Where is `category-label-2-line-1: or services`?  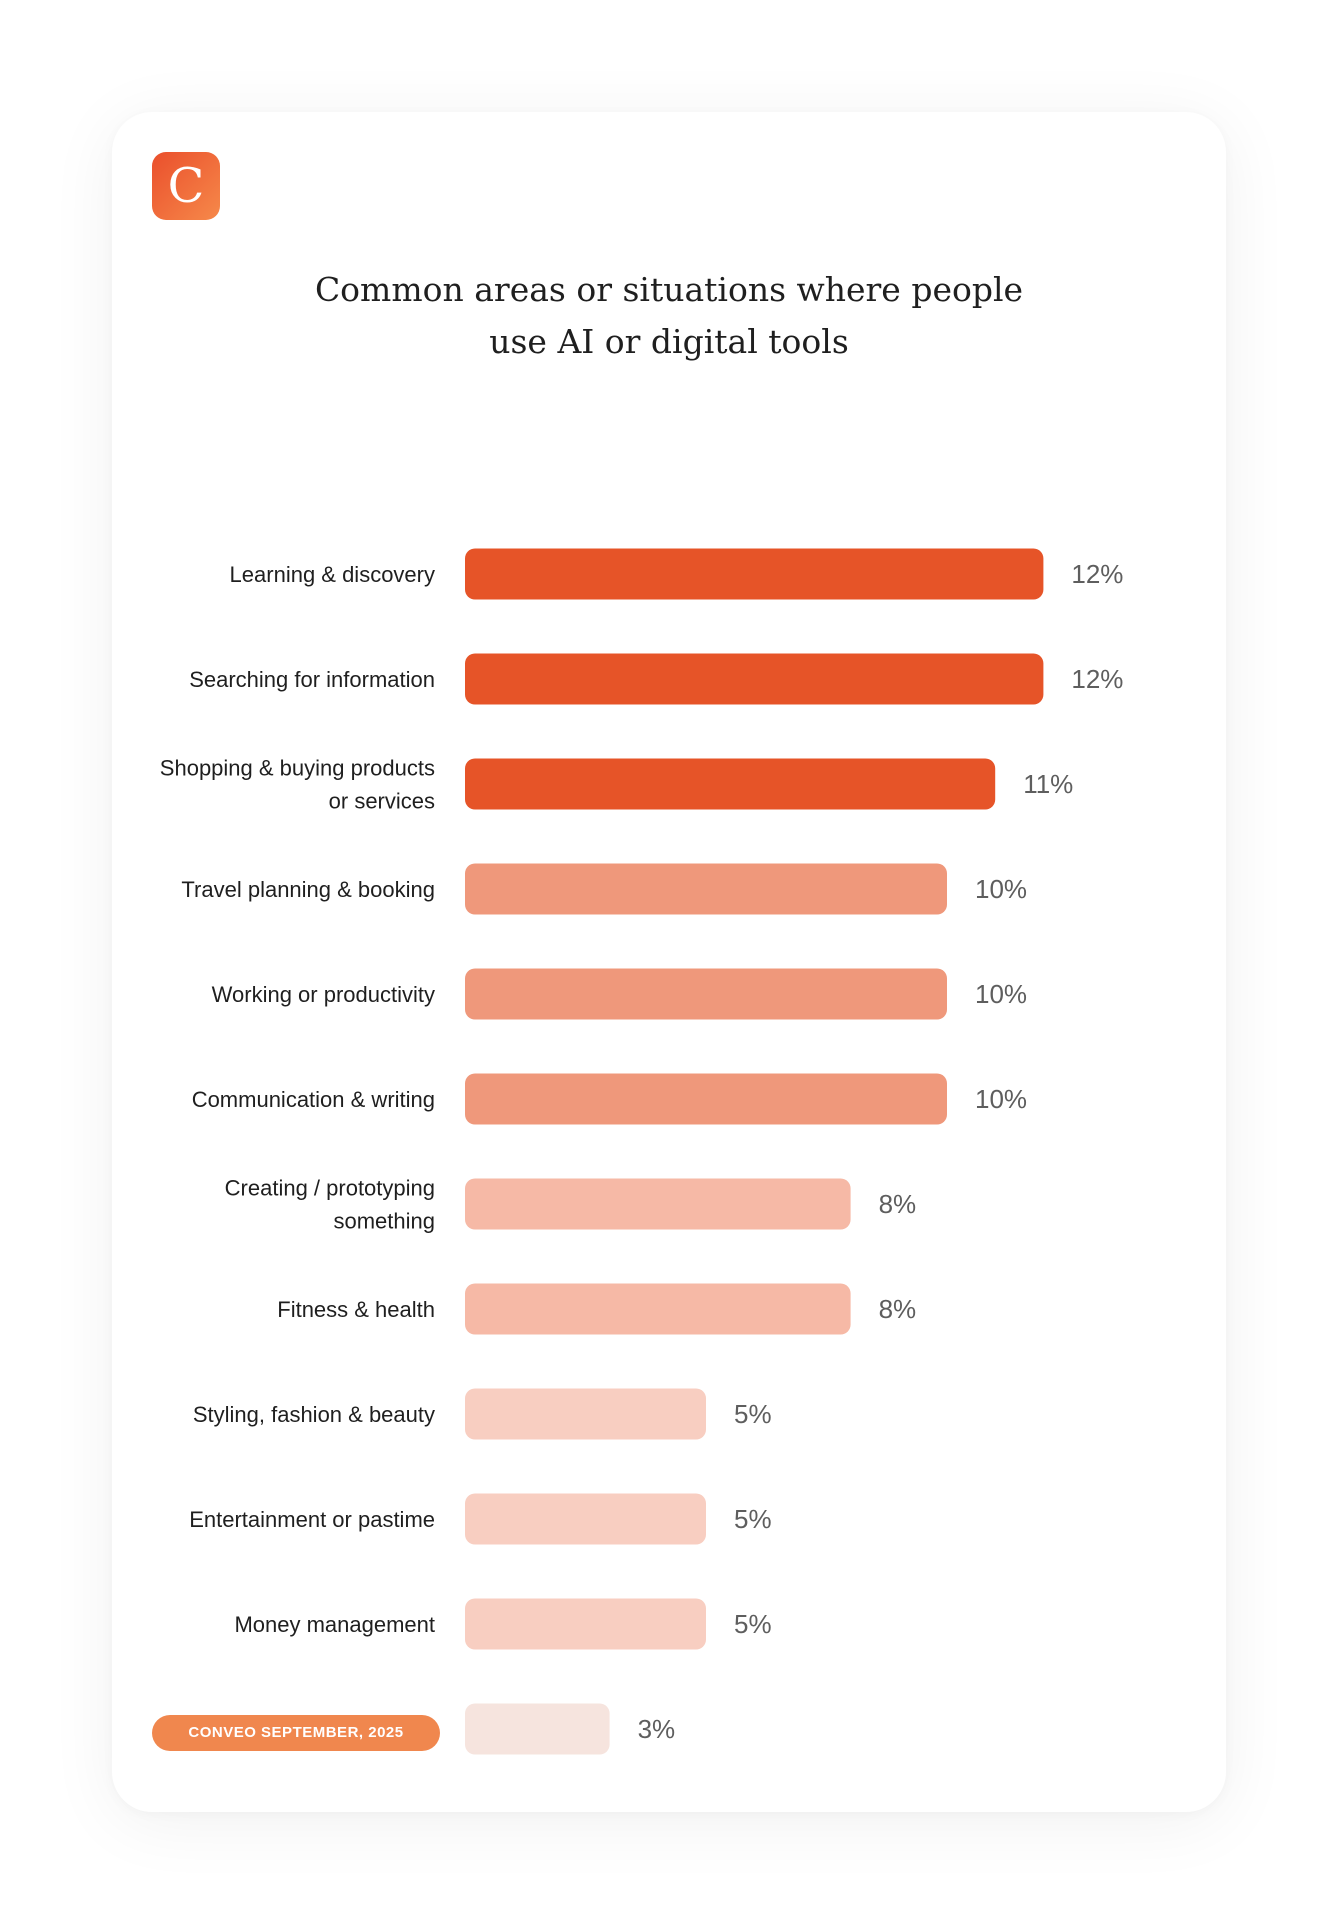 category-label-2-line-1: or services is located at coordinates (382, 801).